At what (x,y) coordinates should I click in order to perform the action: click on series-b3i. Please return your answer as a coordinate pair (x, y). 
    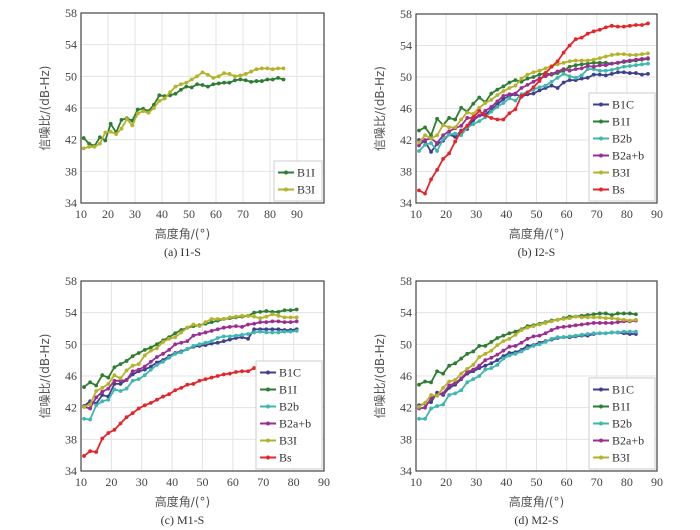
    Looking at the image, I should click on (183, 108).